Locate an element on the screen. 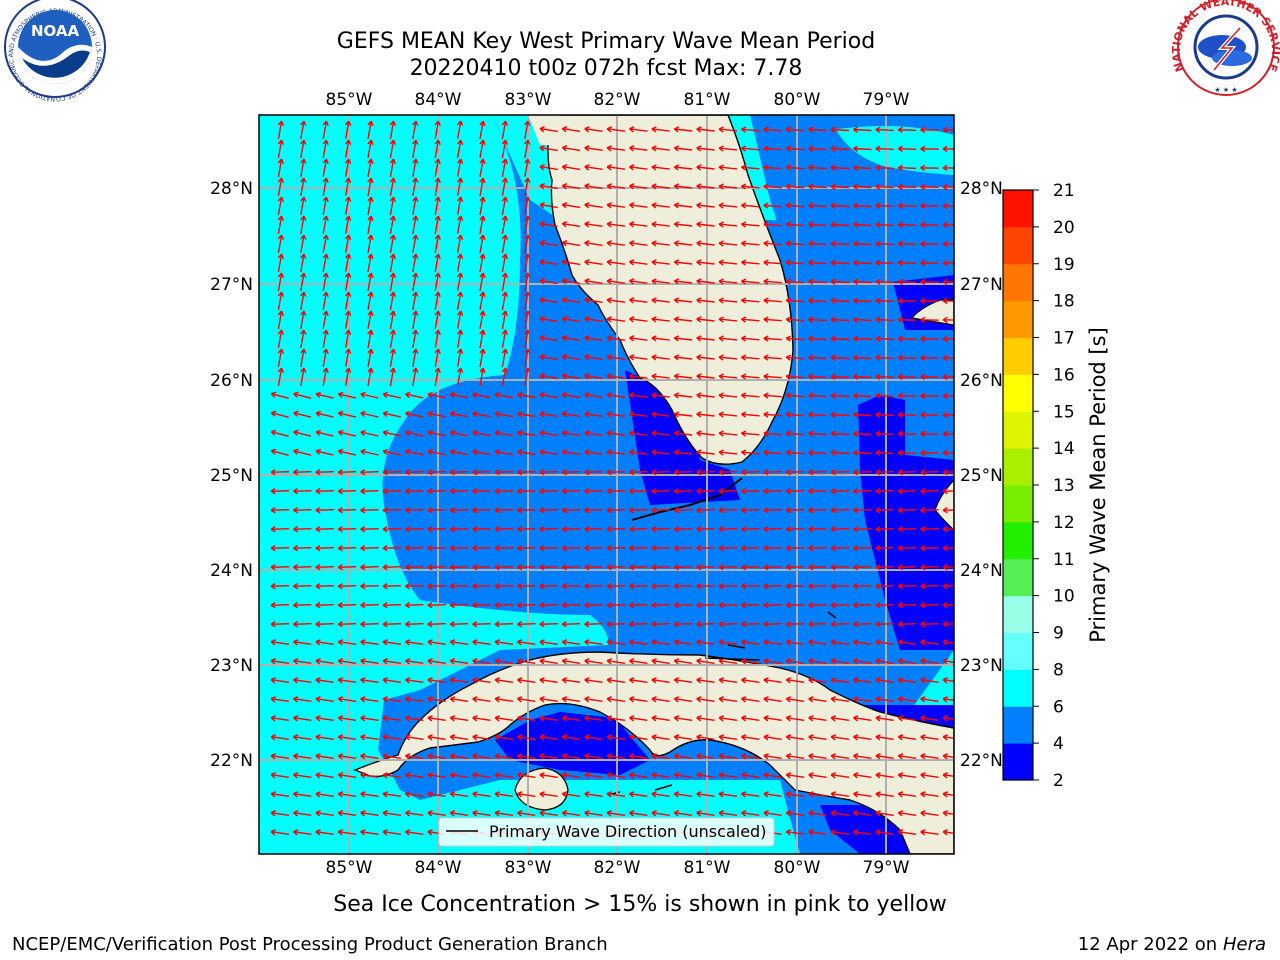  land-florida-north is located at coordinates (544, 130).